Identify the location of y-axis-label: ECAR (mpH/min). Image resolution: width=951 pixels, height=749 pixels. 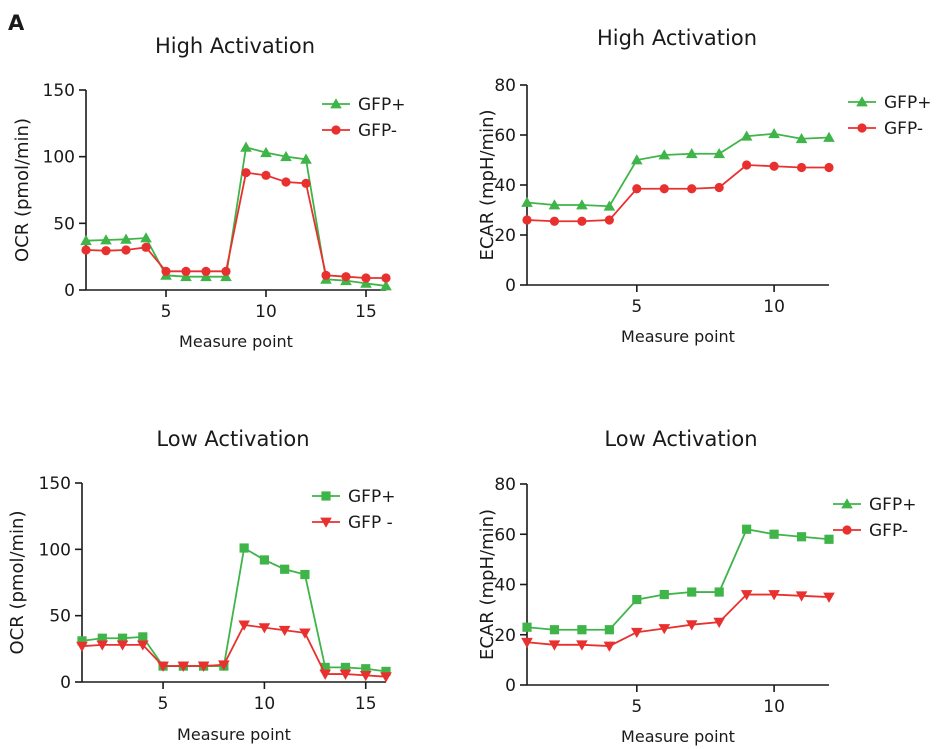
(487, 184).